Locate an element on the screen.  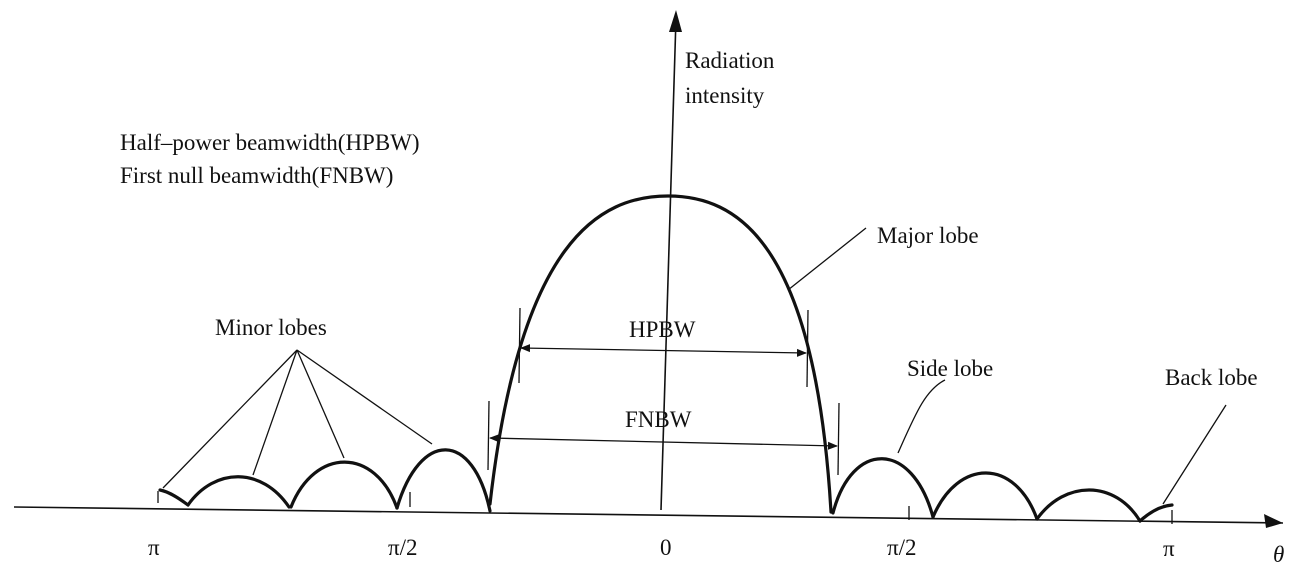
fnbw-label: FNBW is located at coordinates (658, 419).